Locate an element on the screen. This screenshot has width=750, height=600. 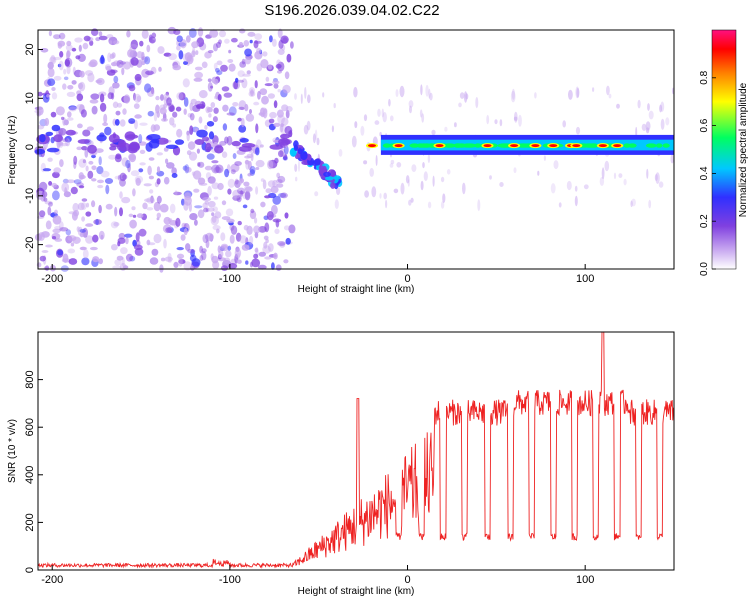
spectrogram-y-tick-label: -20 is located at coordinates (30, 245).